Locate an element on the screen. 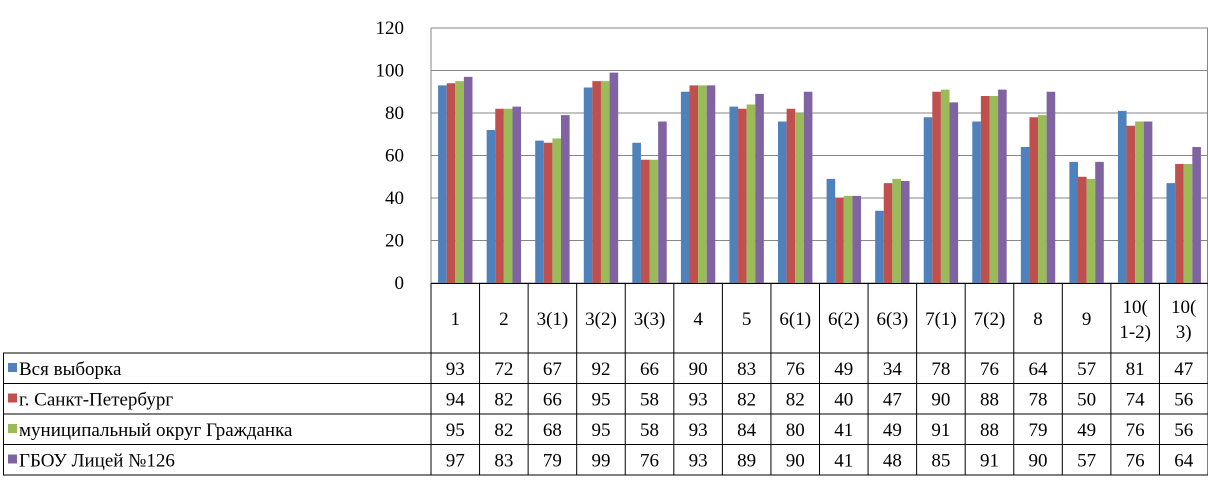  table-value: 92 is located at coordinates (600, 369).